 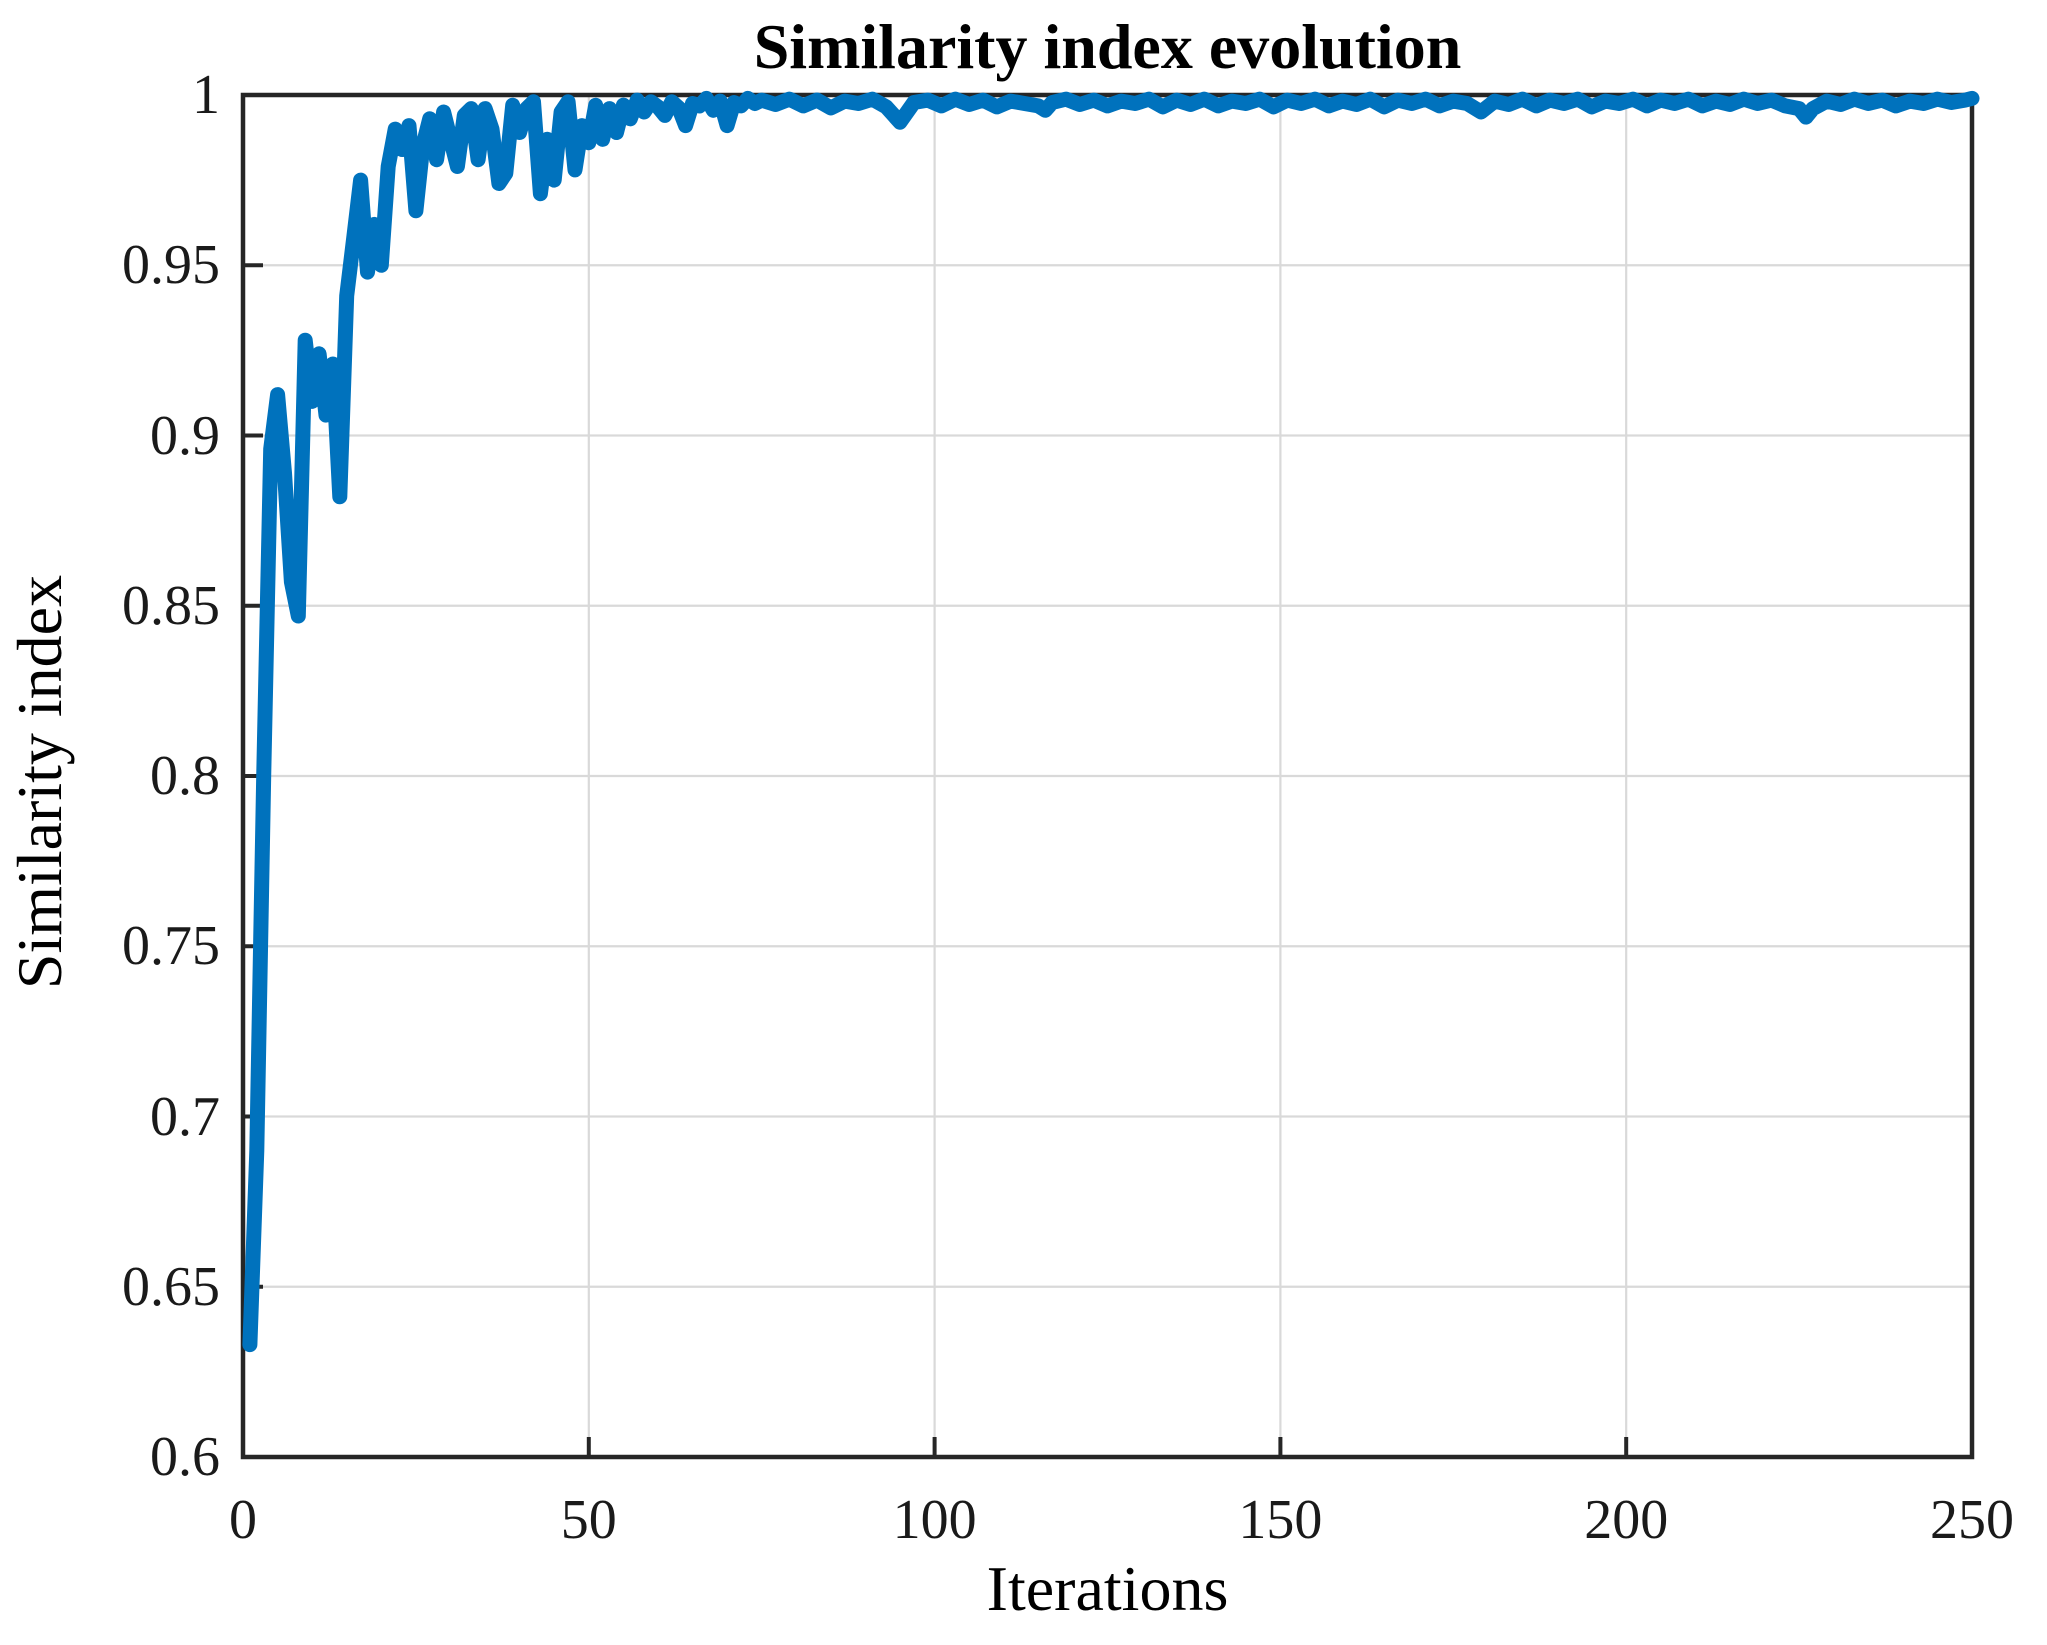 I want to click on y-tick-label: 0.9, so click(x=185, y=435).